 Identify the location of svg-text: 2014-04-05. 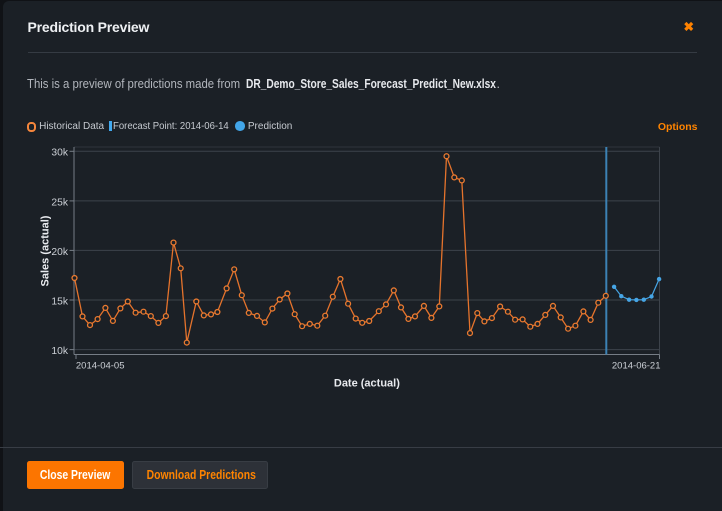
(100, 366).